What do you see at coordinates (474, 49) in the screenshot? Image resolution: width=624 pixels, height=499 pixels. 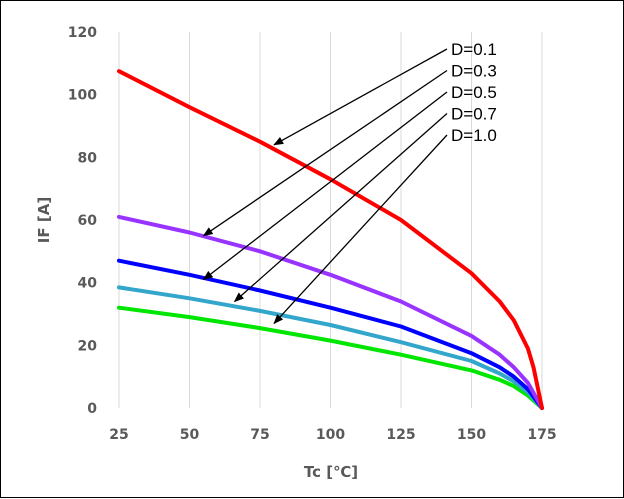 I see `annotation-label-D=0.1: D=0.1` at bounding box center [474, 49].